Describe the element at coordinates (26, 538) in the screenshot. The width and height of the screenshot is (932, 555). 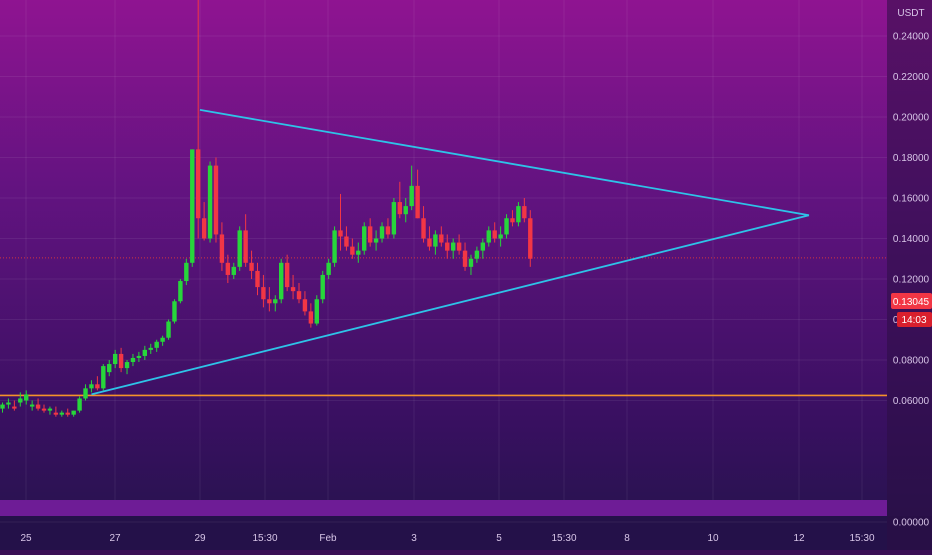
I see `x-tick-label: 25` at that location.